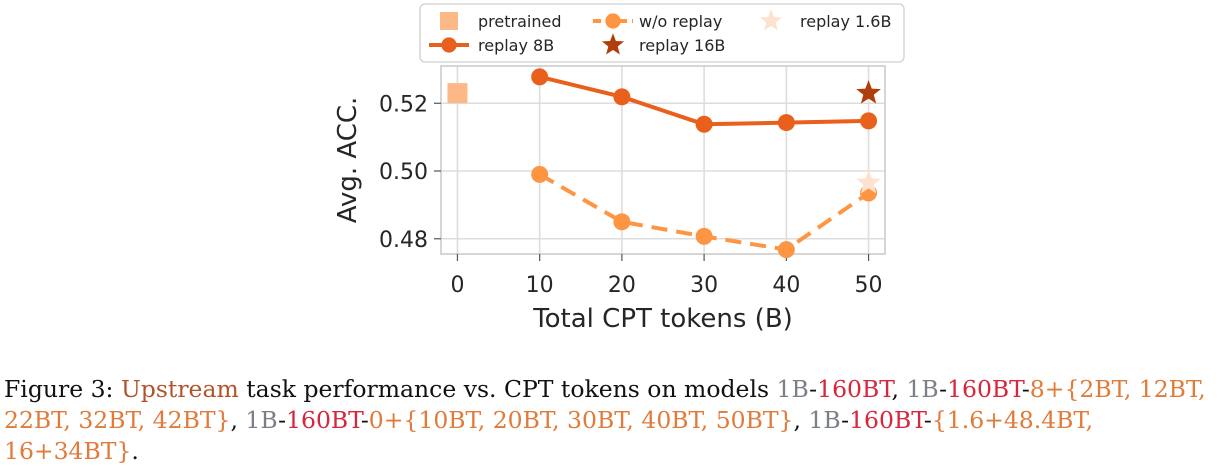  I want to click on legend-box, so click(662, 33).